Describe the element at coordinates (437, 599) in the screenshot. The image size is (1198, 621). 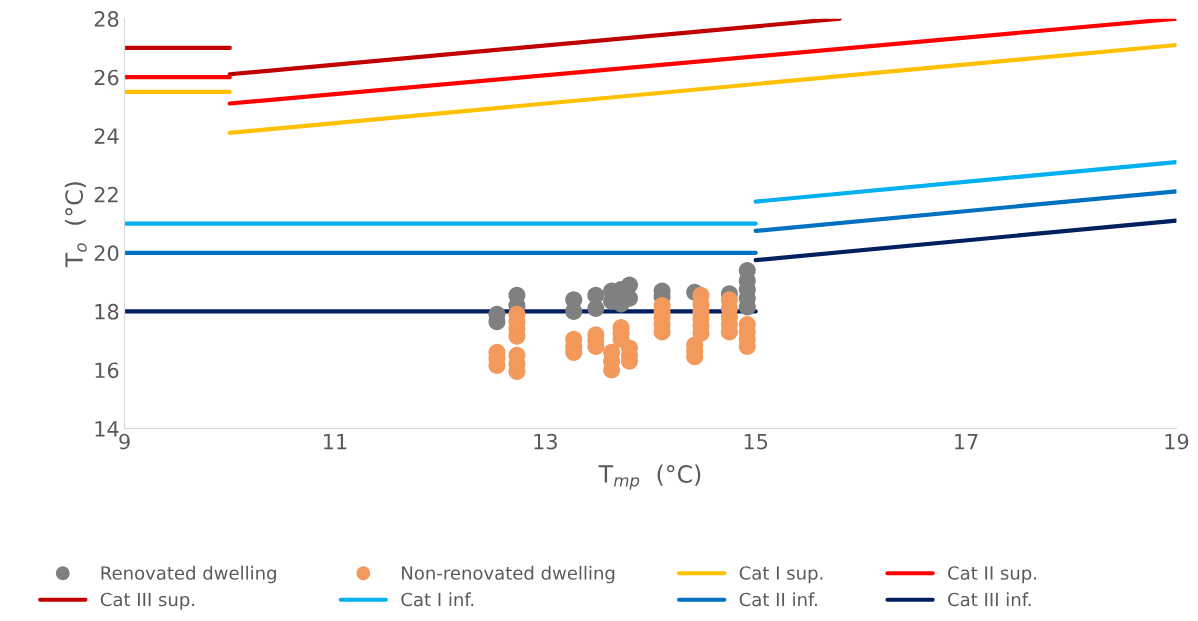
I see `legend-label: Cat I inf.` at that location.